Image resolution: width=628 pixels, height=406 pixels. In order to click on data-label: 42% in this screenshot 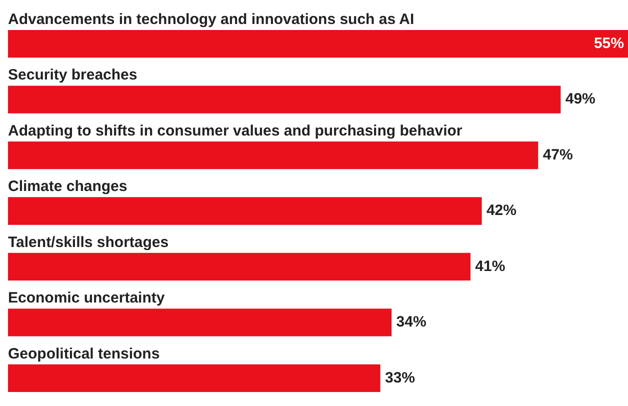, I will do `click(501, 211)`.